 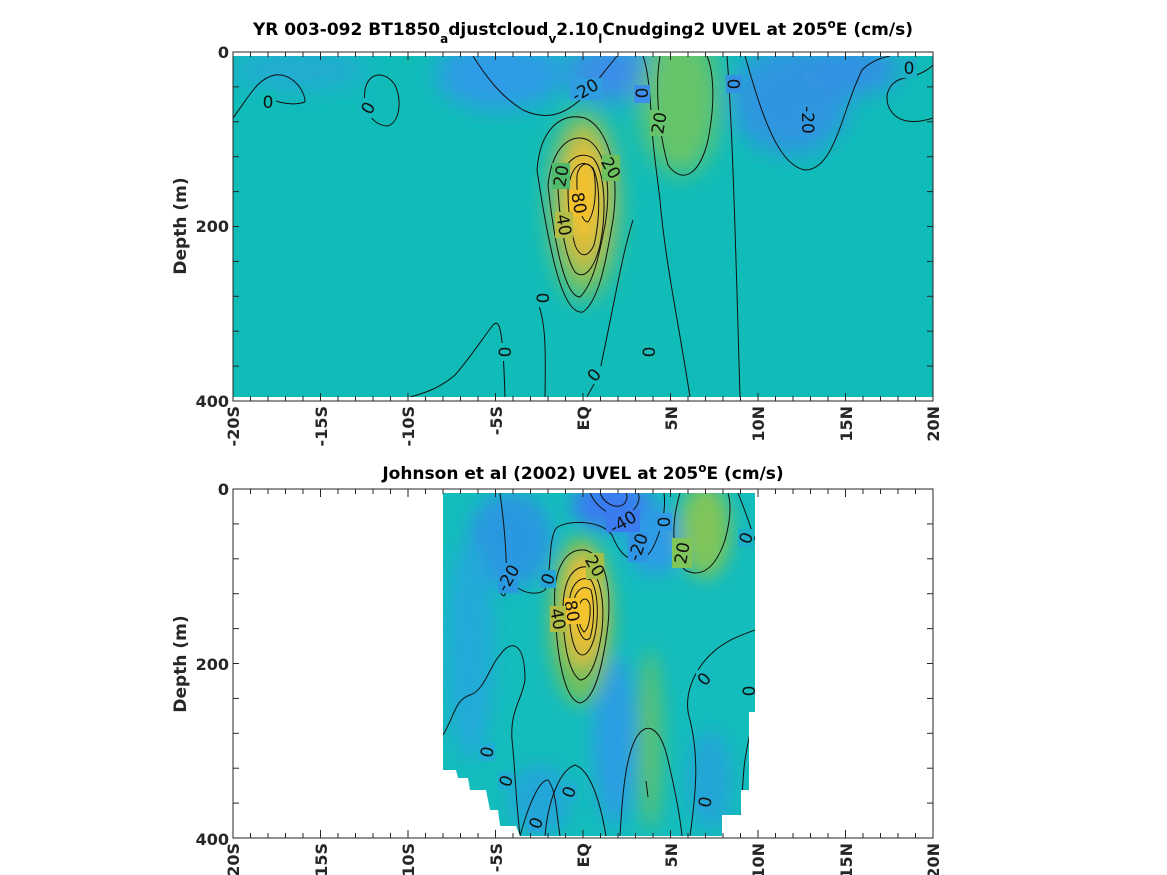 What do you see at coordinates (850, 75) in the screenshot?
I see `north-equatorial-current-east` at bounding box center [850, 75].